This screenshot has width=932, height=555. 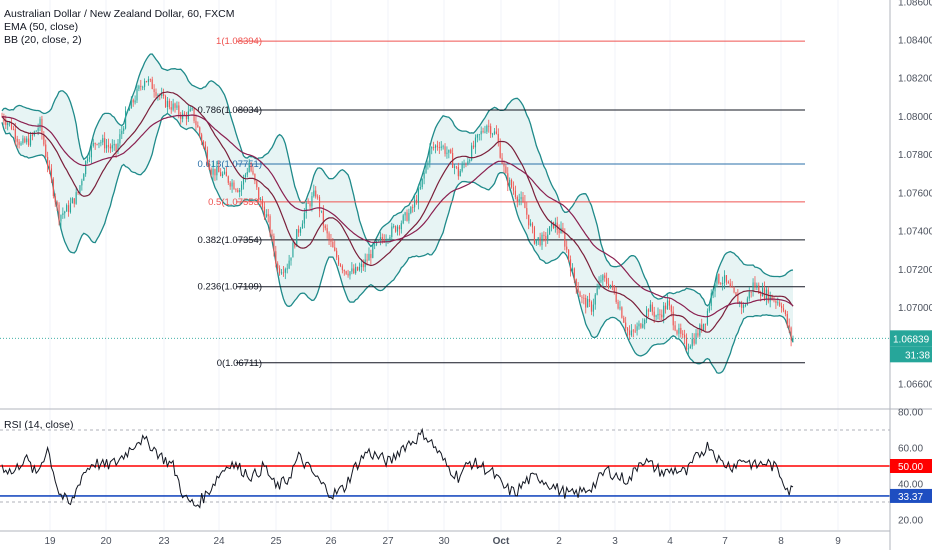 I want to click on rsi-legend: RSI (14, close), so click(x=39, y=425).